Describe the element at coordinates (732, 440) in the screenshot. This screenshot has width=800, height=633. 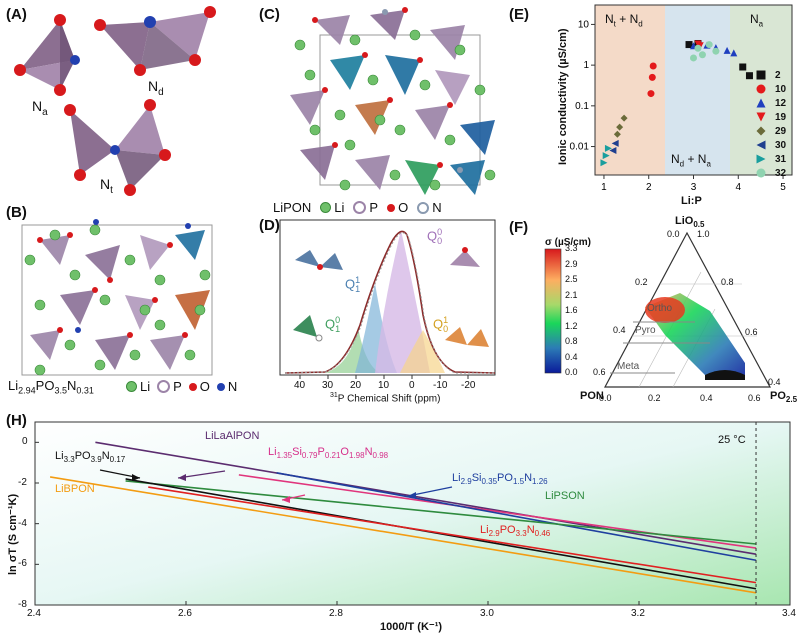
I see `h-temp-label: 25 °C` at that location.